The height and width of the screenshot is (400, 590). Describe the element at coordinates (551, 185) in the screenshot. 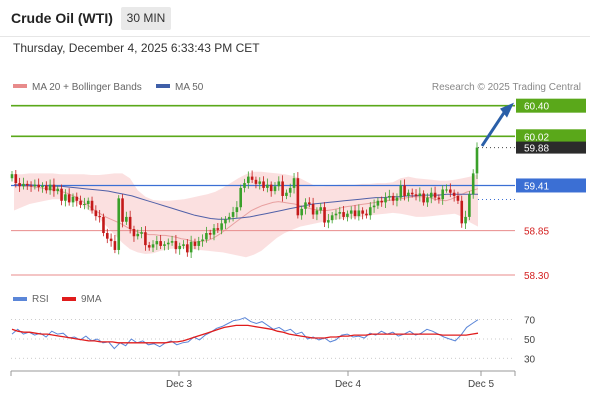

I see `level-label-bg-59.41` at that location.